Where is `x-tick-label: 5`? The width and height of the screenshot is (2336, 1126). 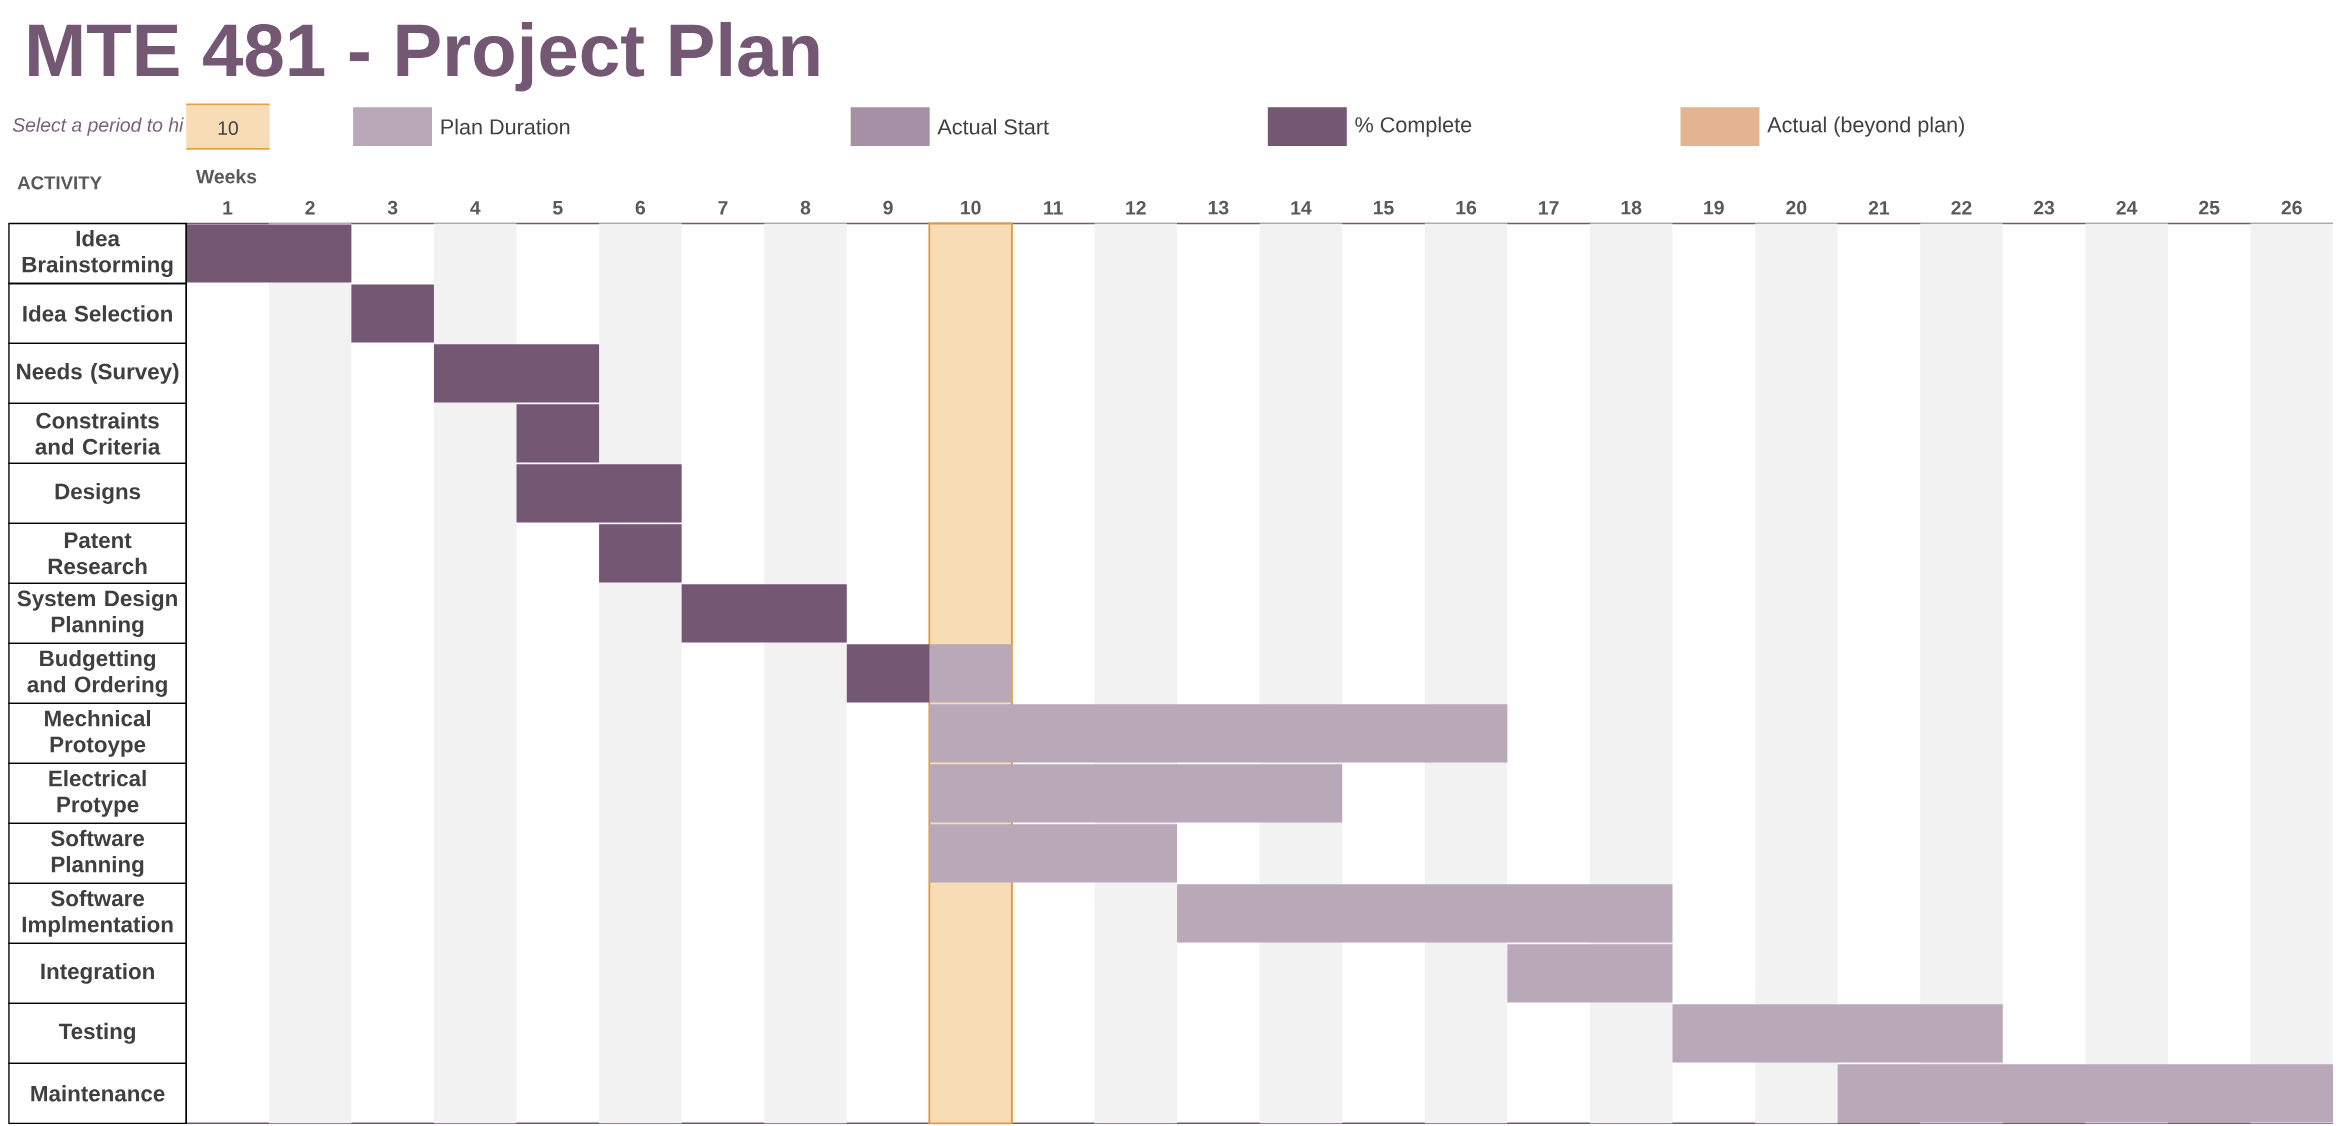 x-tick-label: 5 is located at coordinates (558, 208).